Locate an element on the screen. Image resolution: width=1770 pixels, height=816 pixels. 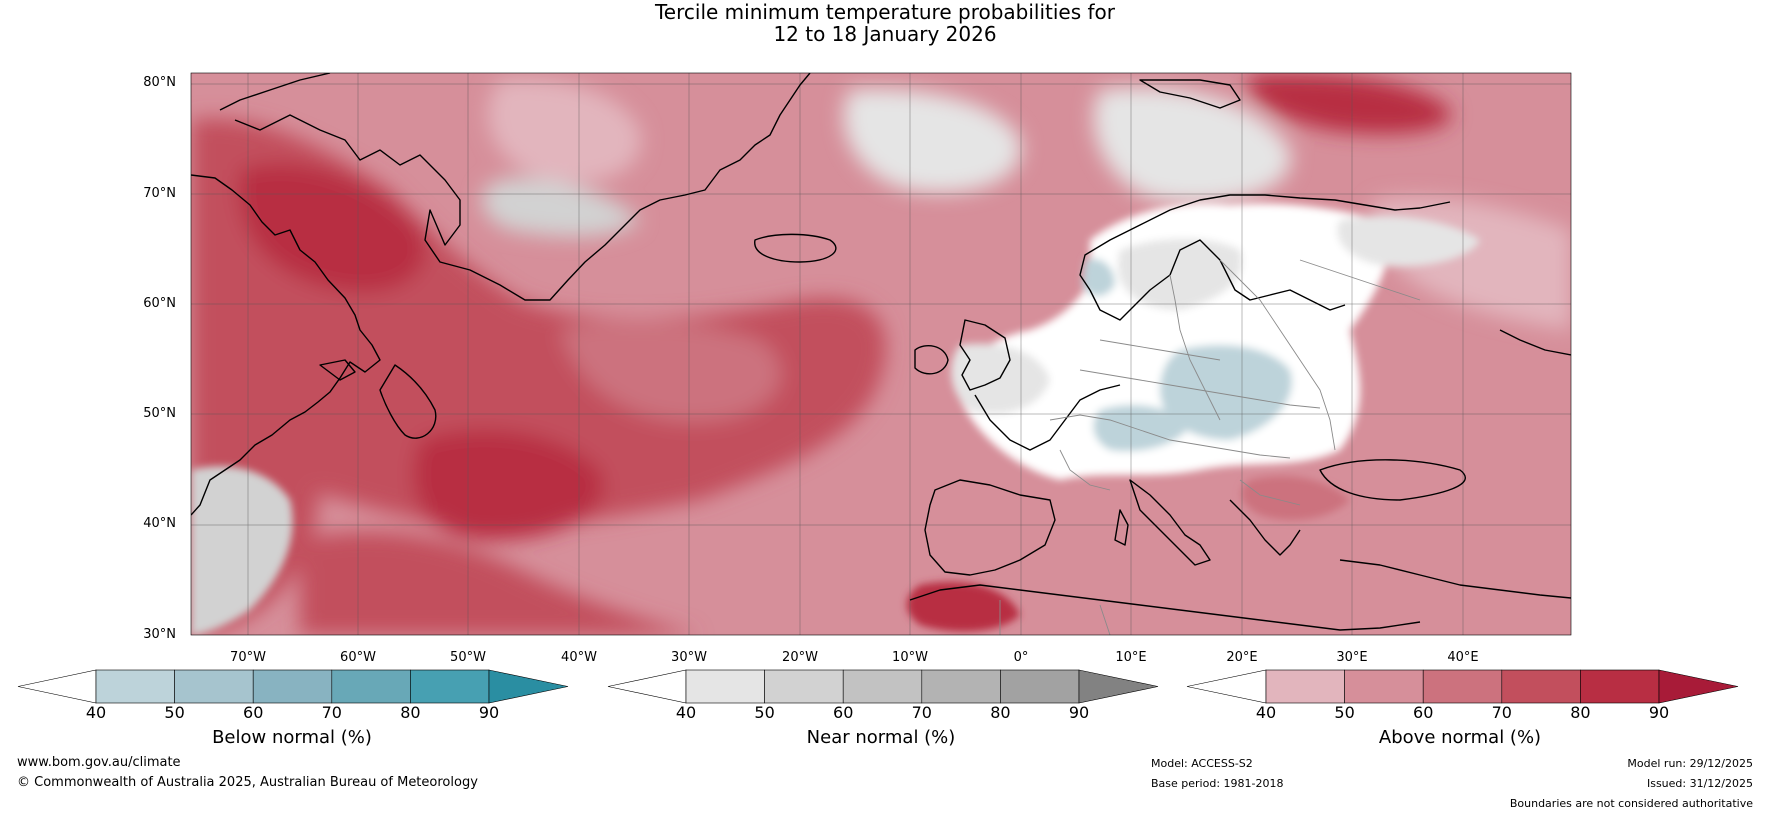
colorbar-below-normal-title: Below normal (%) is located at coordinates (292, 737).